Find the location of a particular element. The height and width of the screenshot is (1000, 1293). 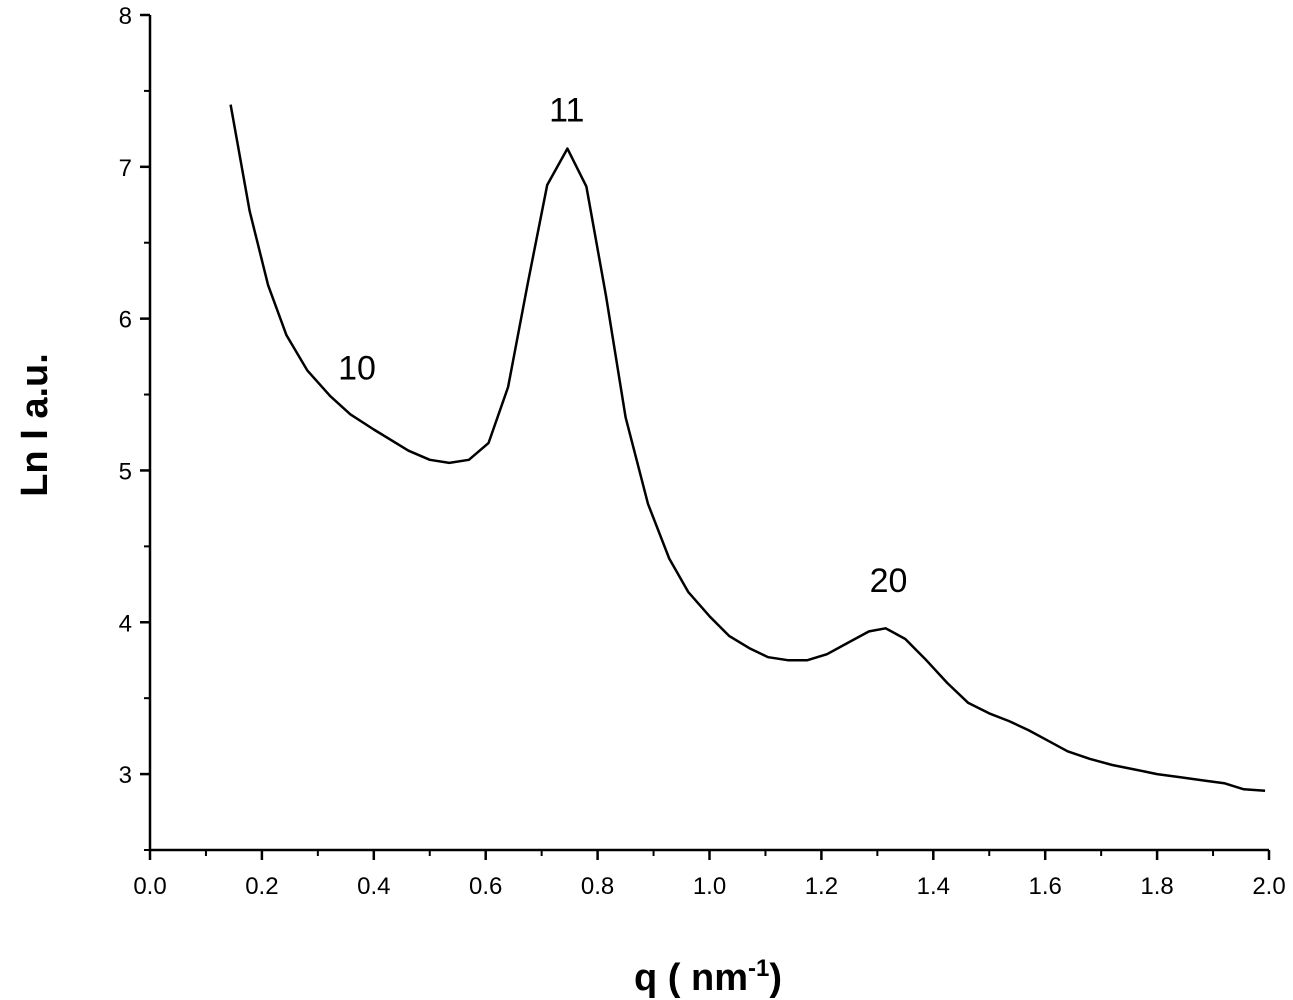

x-tick-label: 1.4 is located at coordinates (933, 886).